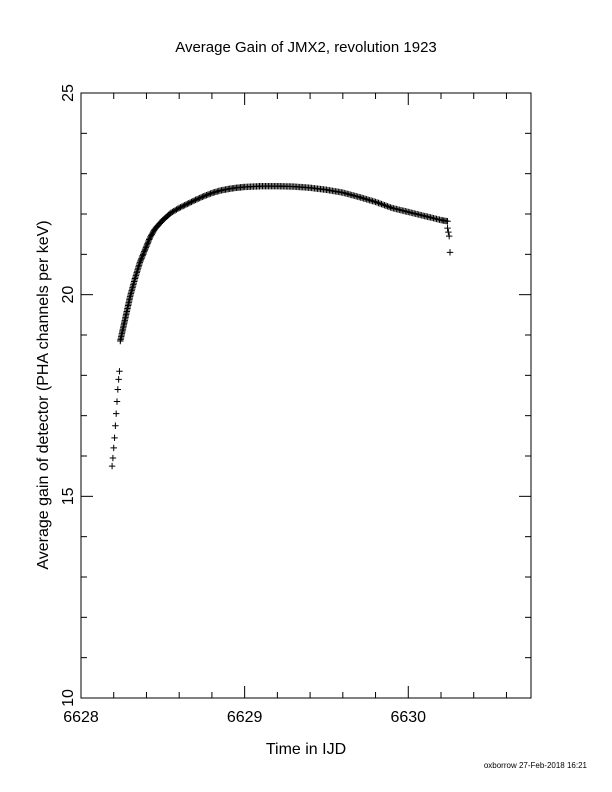 This screenshot has height=792, width=612. Describe the element at coordinates (68, 496) in the screenshot. I see `y-tick-label: 15` at that location.